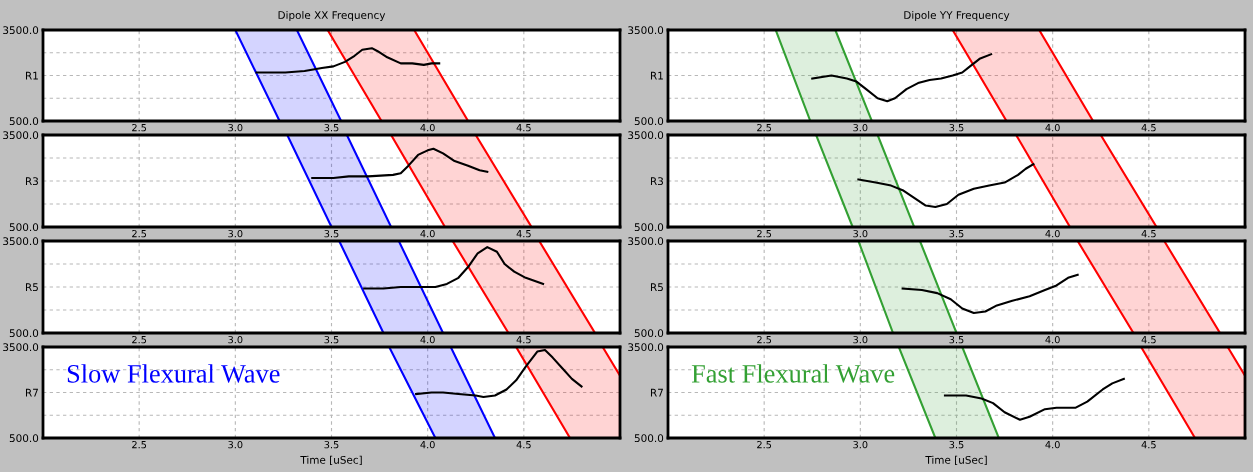  What do you see at coordinates (793, 373) in the screenshot?
I see `annotation: Fast Flexural Wave` at bounding box center [793, 373].